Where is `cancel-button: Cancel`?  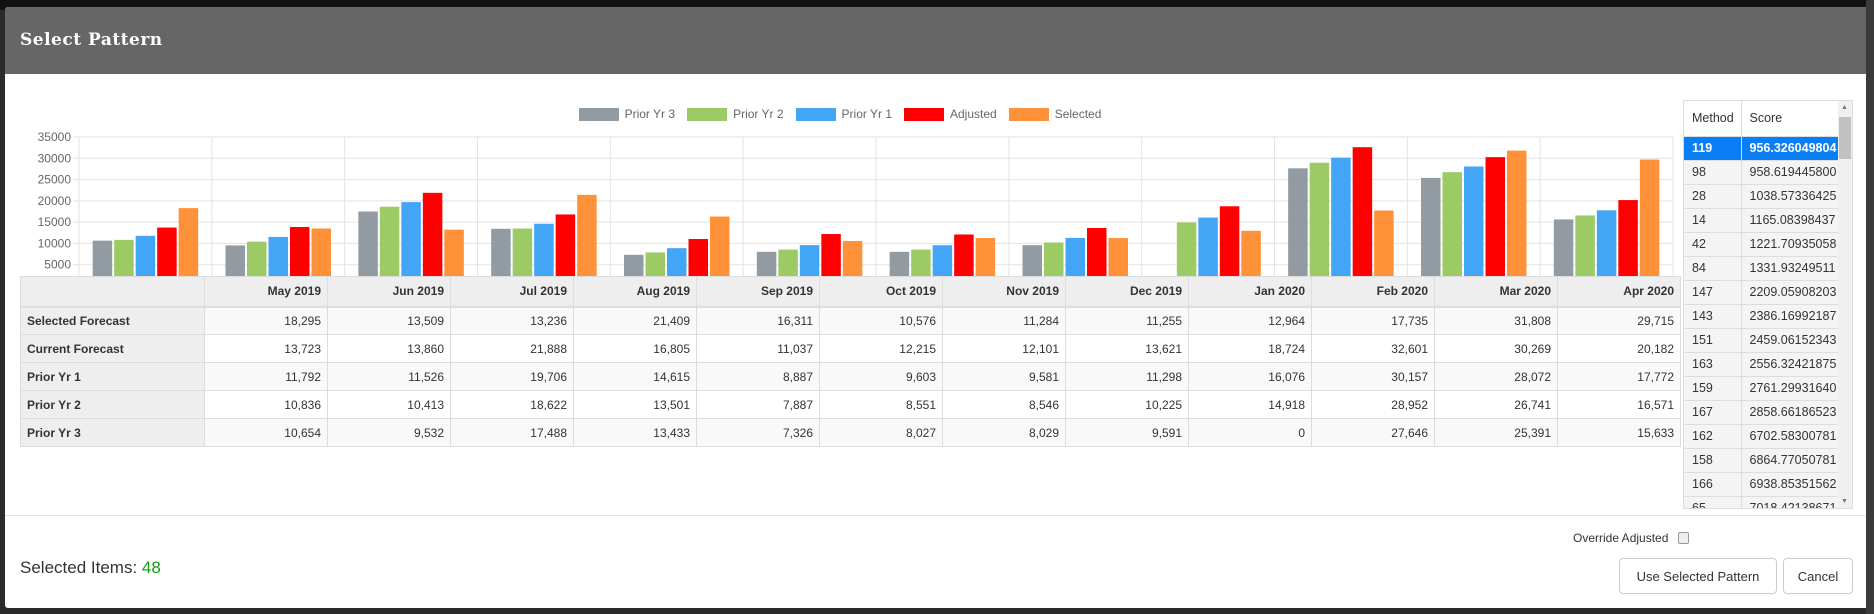 cancel-button: Cancel is located at coordinates (1818, 576).